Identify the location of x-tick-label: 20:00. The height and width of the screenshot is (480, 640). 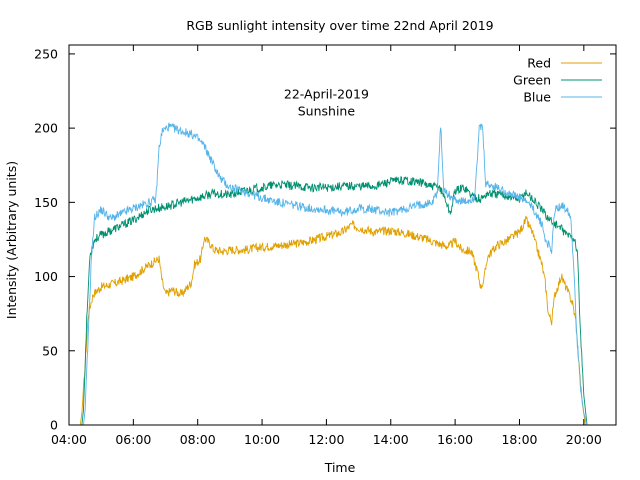
(584, 439).